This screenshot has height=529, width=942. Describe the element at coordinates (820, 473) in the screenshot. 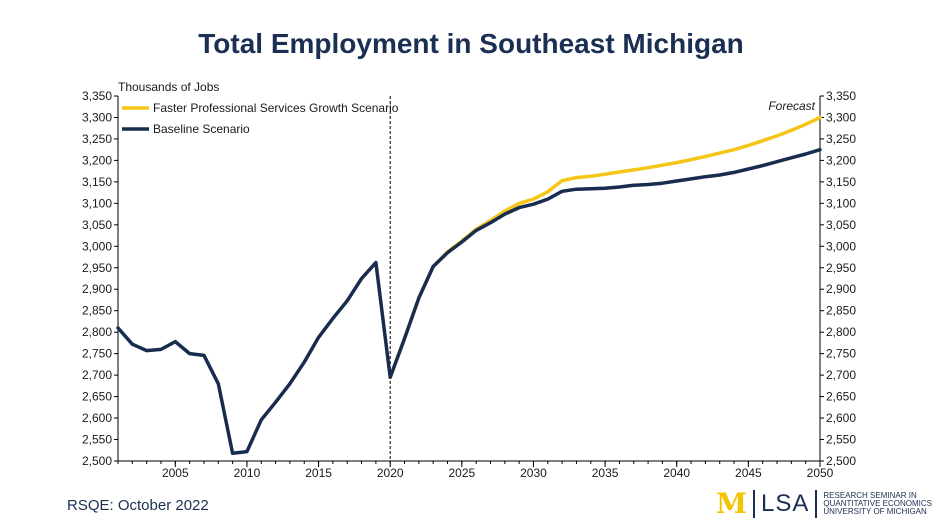

I see `x-tick-label: 2050` at that location.